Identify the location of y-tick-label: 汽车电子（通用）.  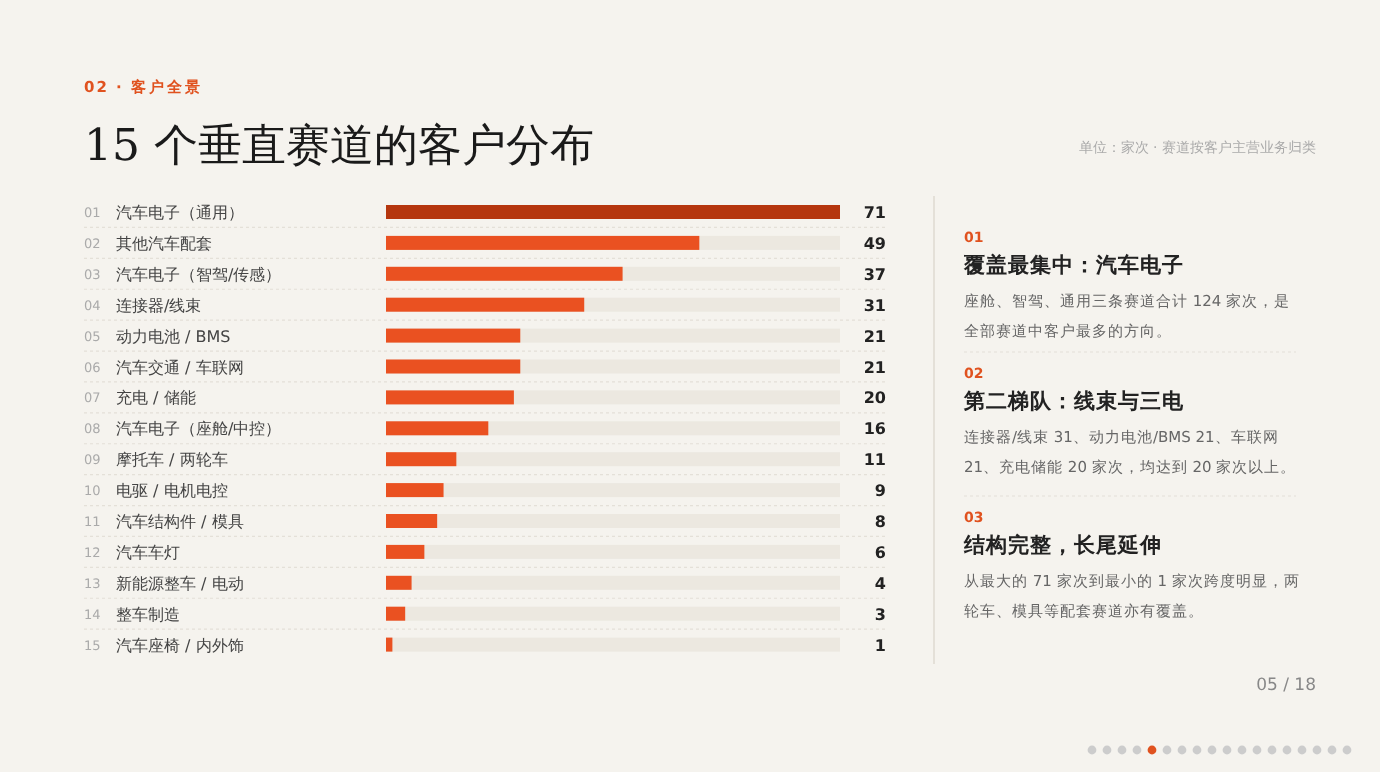
(180, 213).